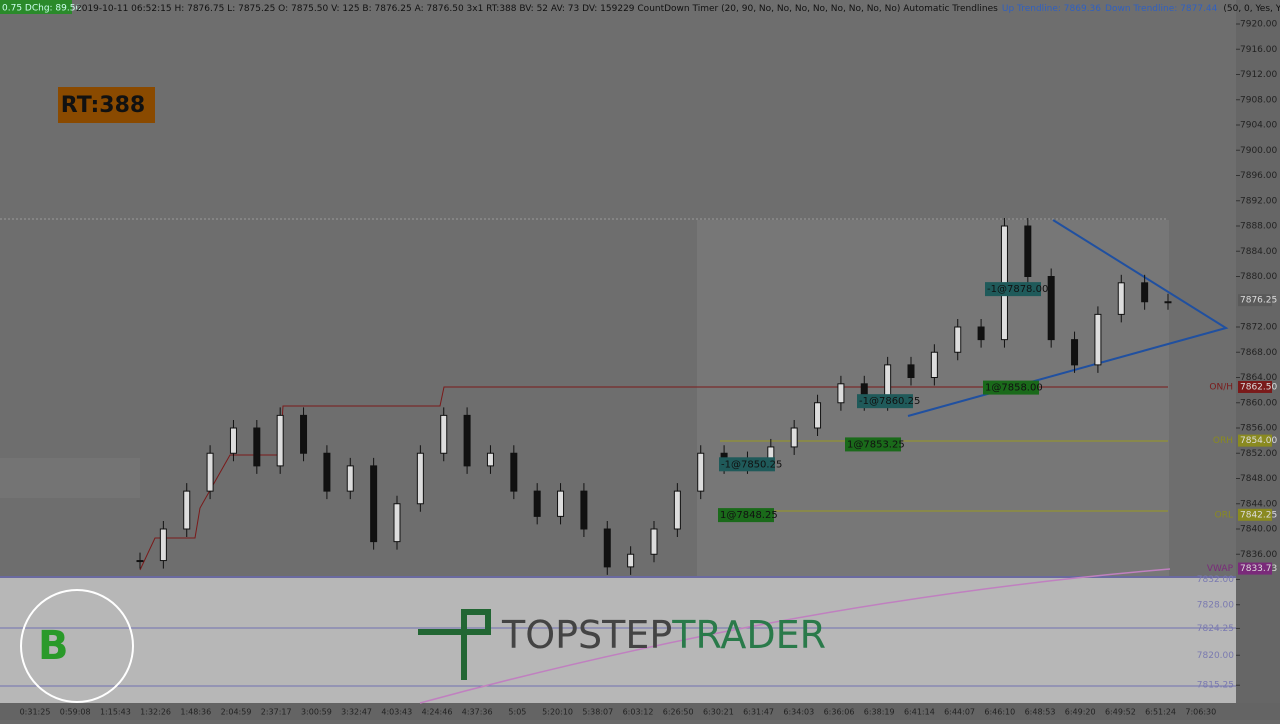 This screenshot has height=724, width=1280. I want to click on b-mark: B, so click(53, 646).